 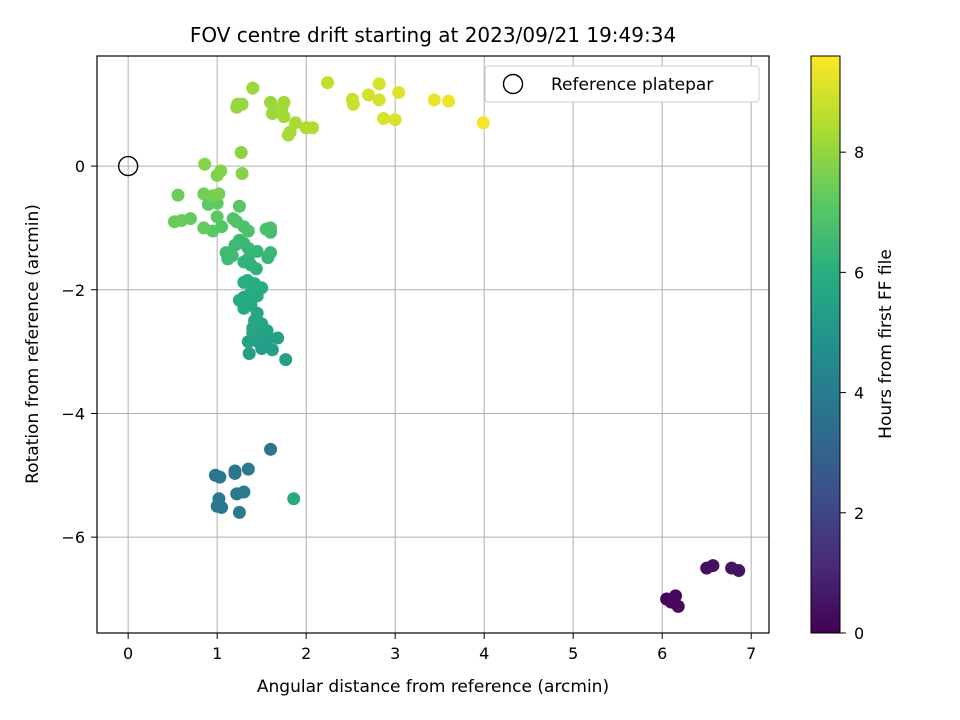 What do you see at coordinates (859, 272) in the screenshot?
I see `colorbar-tick-label: 6` at bounding box center [859, 272].